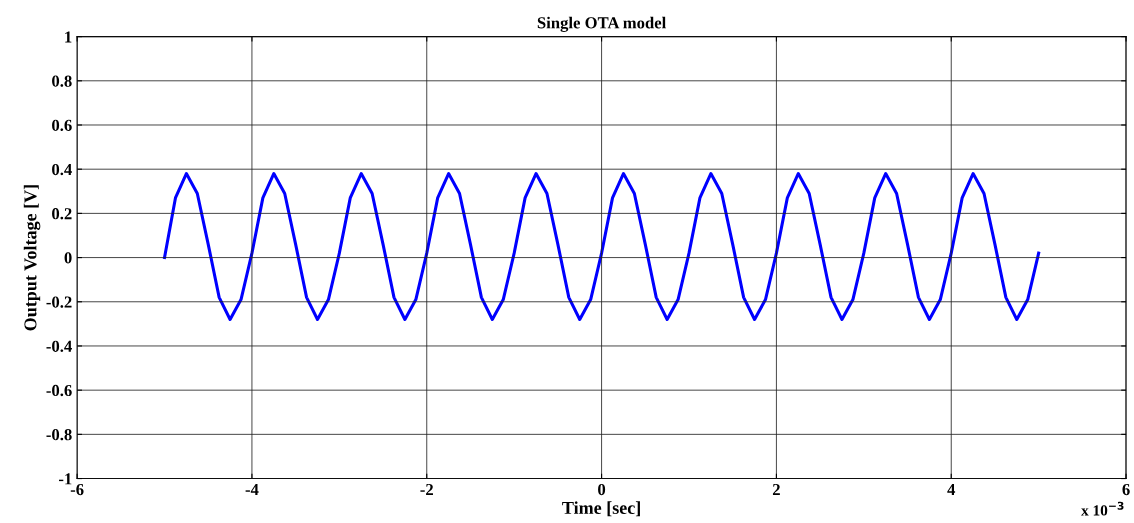 The width and height of the screenshot is (1134, 523). What do you see at coordinates (59, 302) in the screenshot?
I see `y-tick-label: -0.2` at bounding box center [59, 302].